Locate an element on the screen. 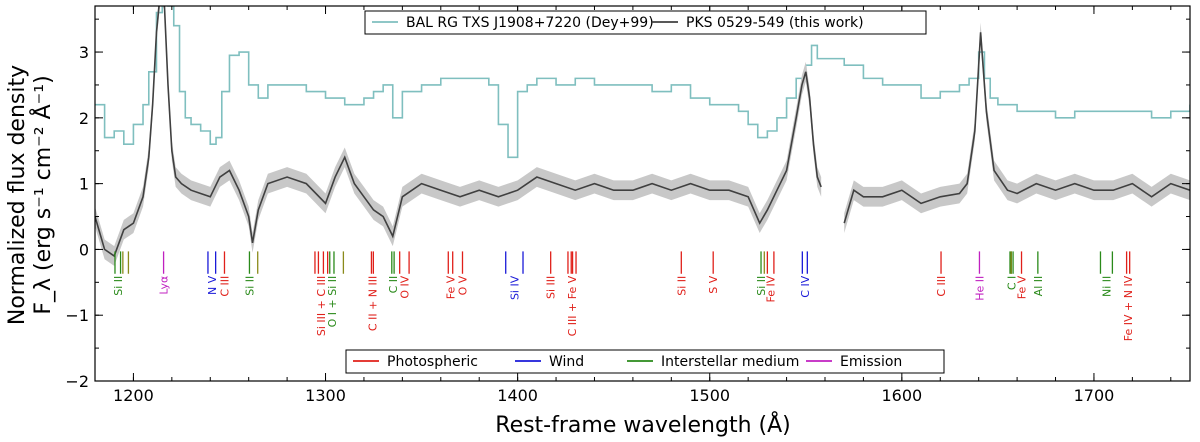 This screenshot has height=442, width=1200. y-axis-units: F_λ (erg s⁻¹ cm⁻² Å⁻¹) is located at coordinates (42, 194).